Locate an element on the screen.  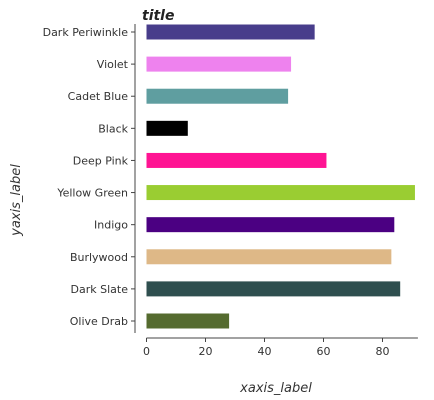
y-tick-label-yellow-green: Yellow Green is located at coordinates (92, 193).